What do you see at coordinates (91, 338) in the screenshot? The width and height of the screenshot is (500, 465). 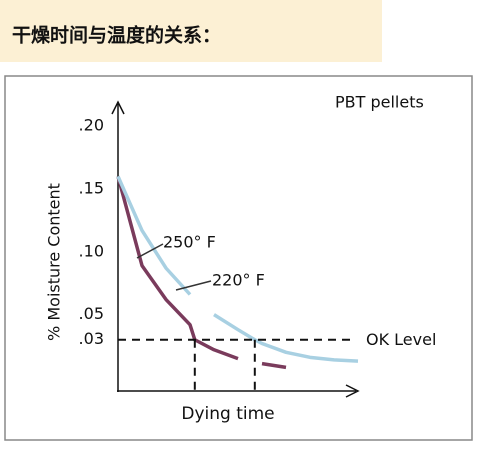 I see `y-tick-label: .03` at bounding box center [91, 338].